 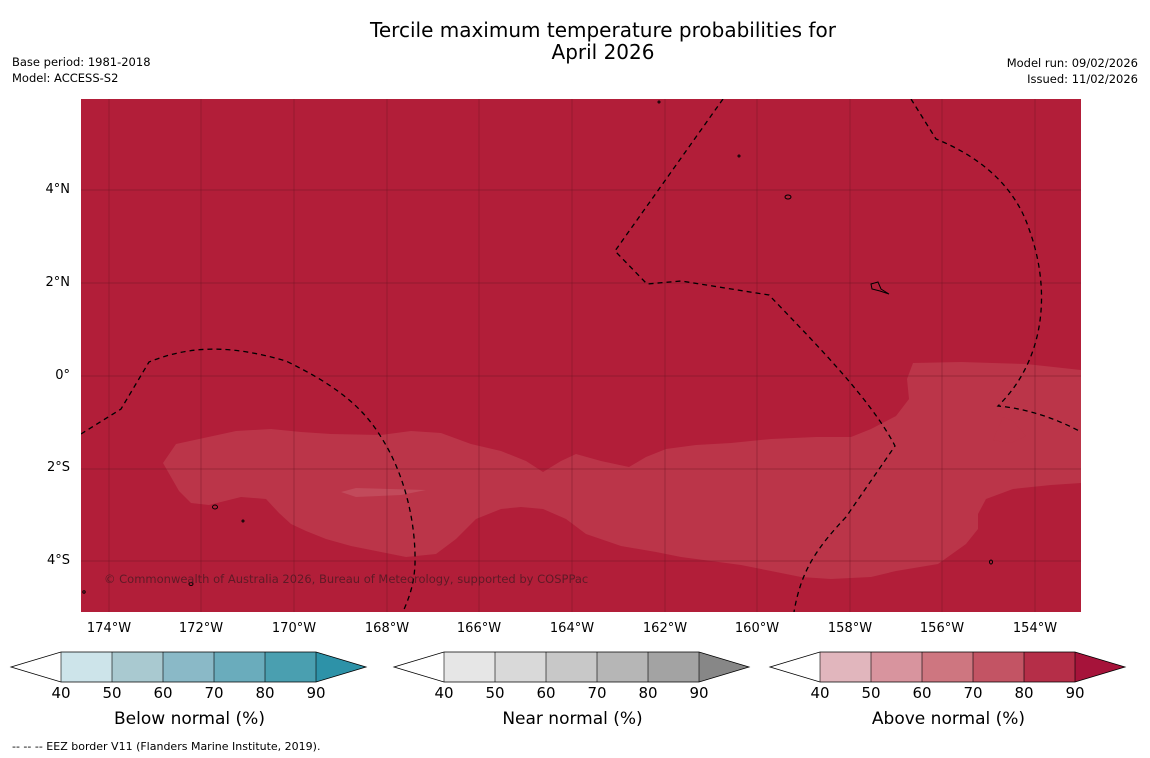 What do you see at coordinates (850, 628) in the screenshot?
I see `lon-label: 158°W` at bounding box center [850, 628].